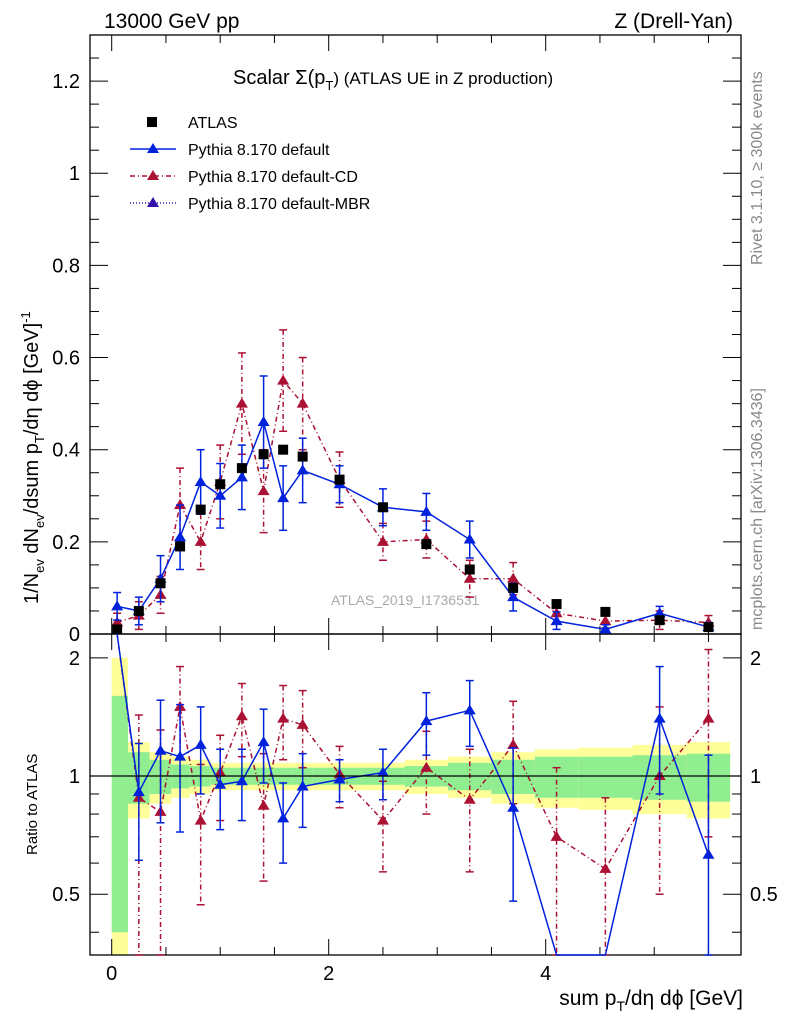 The image size is (786, 1024). I want to click on ratio-tick-label: 2, so click(755, 659).